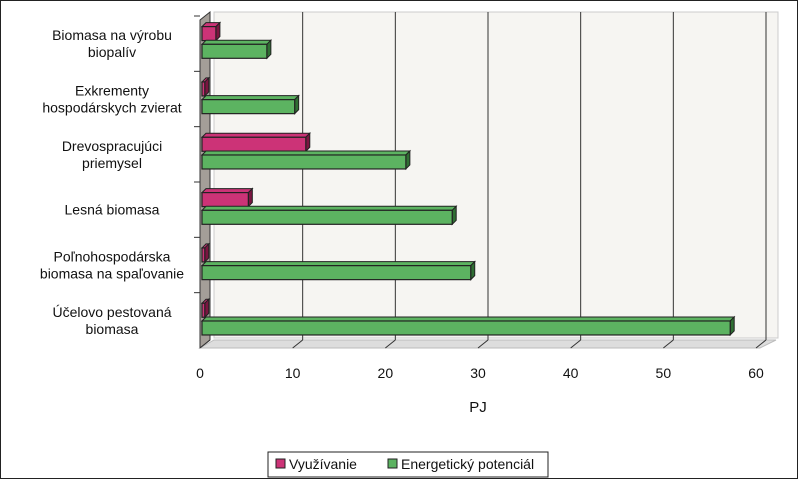 Image resolution: width=800 pixels, height=496 pixels. I want to click on category-label: Biomasa na výrobu, so click(112, 35).